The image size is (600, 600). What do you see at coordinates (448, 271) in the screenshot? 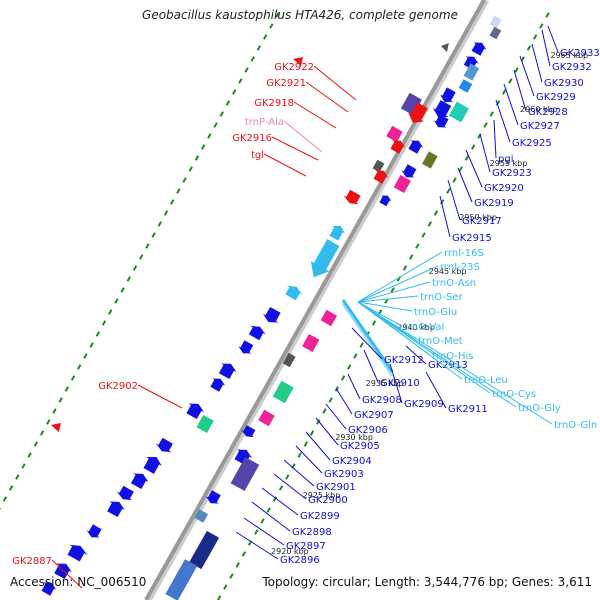
I see `scale-tick-label: 2945 kbp` at bounding box center [448, 271].